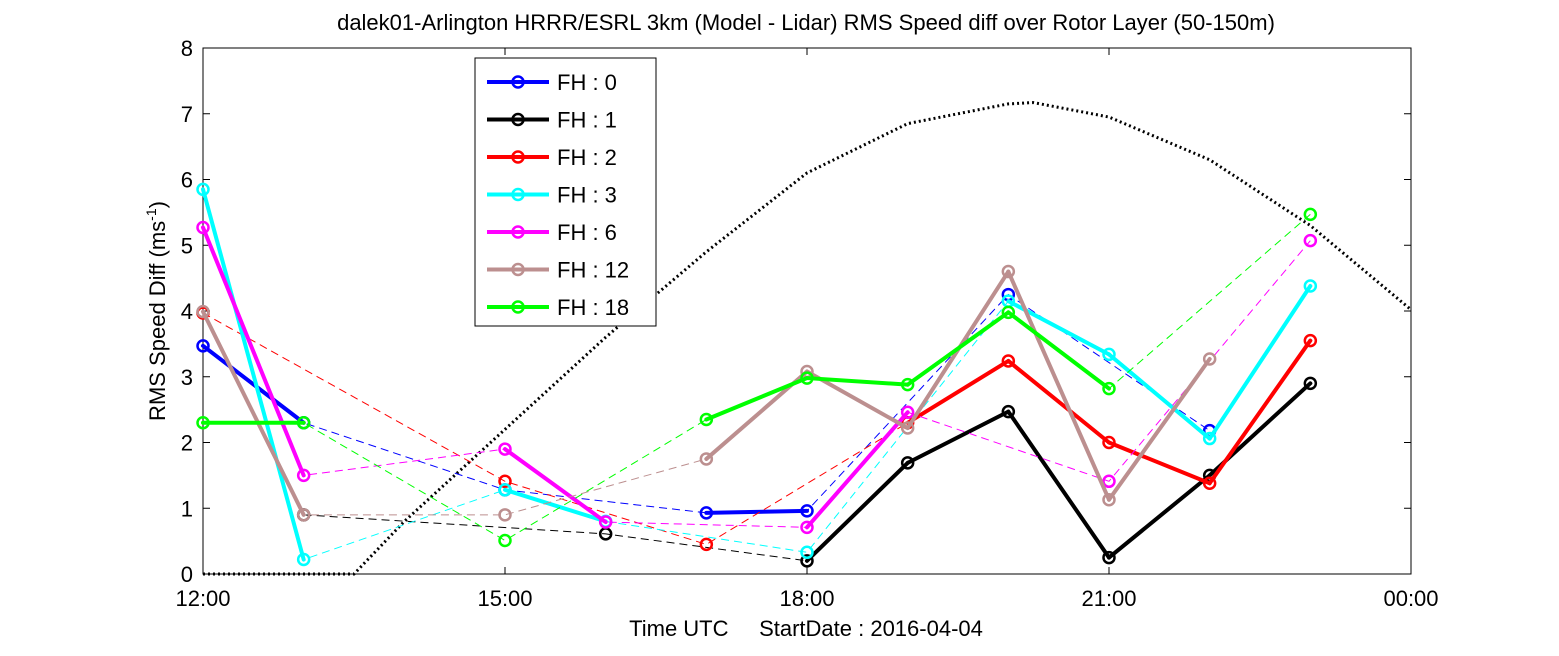 The image size is (1559, 656). What do you see at coordinates (157, 321) in the screenshot?
I see `y-axis-label-main: RMS Speed Diff (ms` at bounding box center [157, 321].